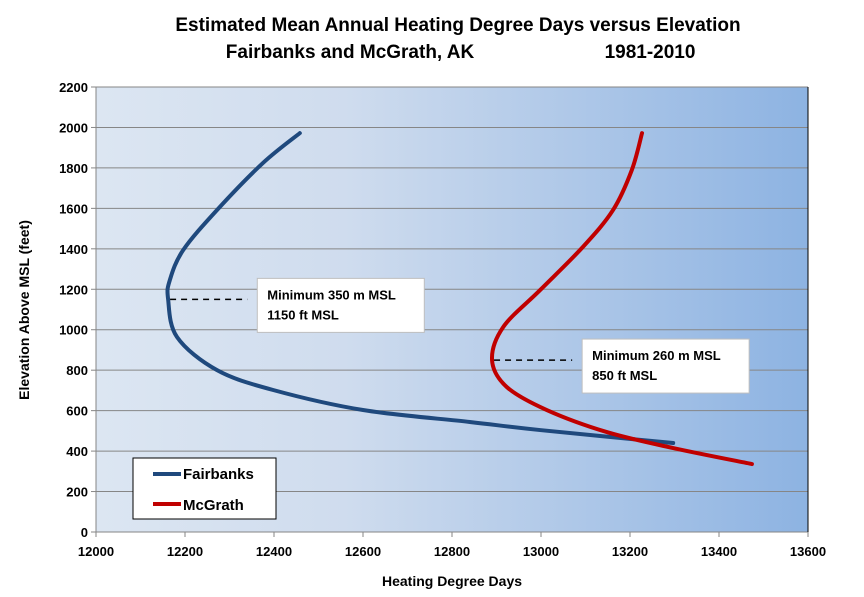 The height and width of the screenshot is (597, 864). I want to click on x-tick-label: 12000, so click(96, 551).